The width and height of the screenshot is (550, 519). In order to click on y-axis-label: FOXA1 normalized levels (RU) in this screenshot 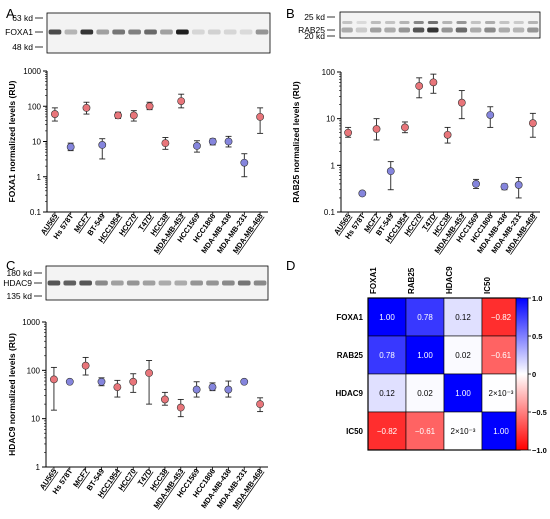, I will do `click(12, 141)`.